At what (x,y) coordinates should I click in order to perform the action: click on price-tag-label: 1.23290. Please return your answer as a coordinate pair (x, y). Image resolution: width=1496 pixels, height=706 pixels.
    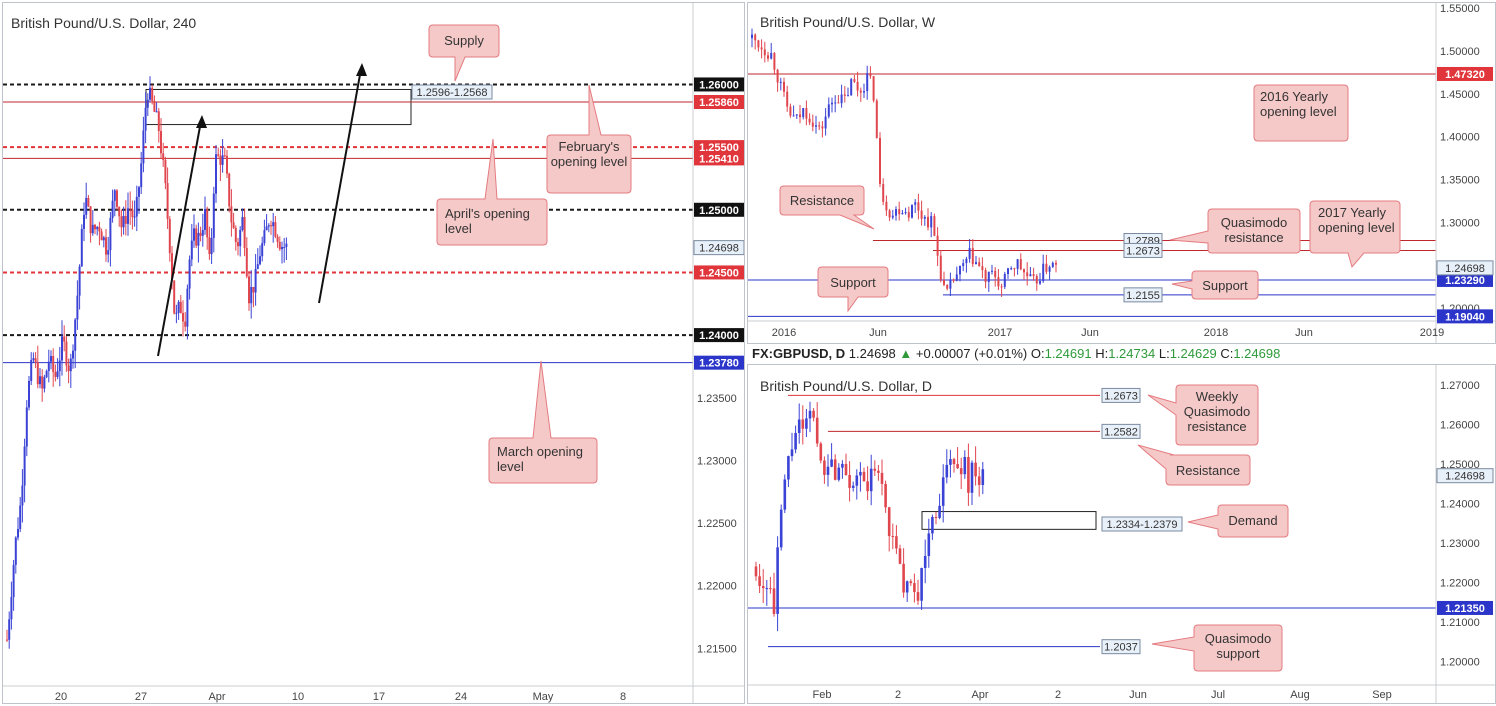
    Looking at the image, I should click on (1465, 281).